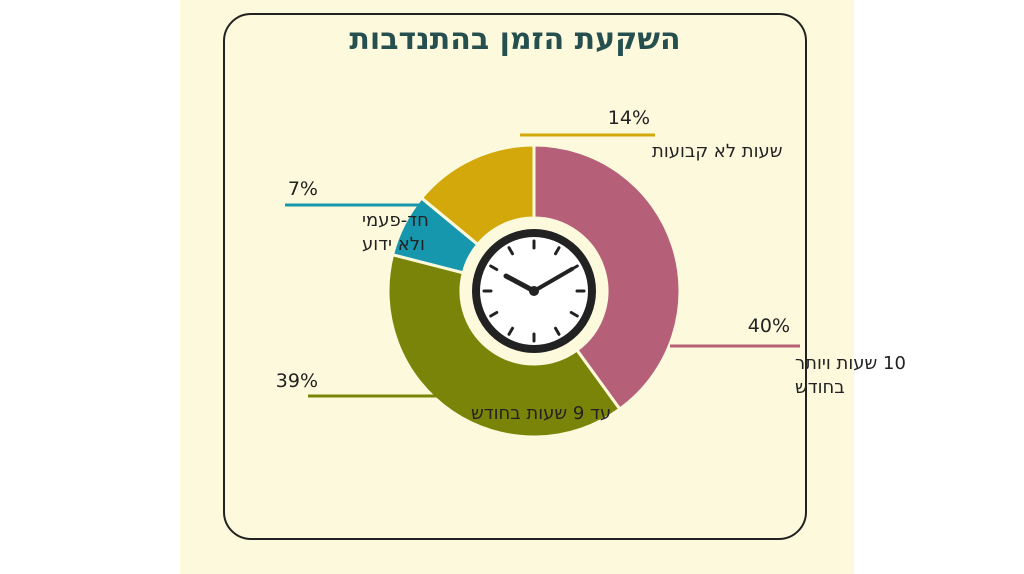 Image resolution: width=1024 pixels, height=574 pixels. Describe the element at coordinates (534, 291) in the screenshot. I see `clock-icon` at that location.